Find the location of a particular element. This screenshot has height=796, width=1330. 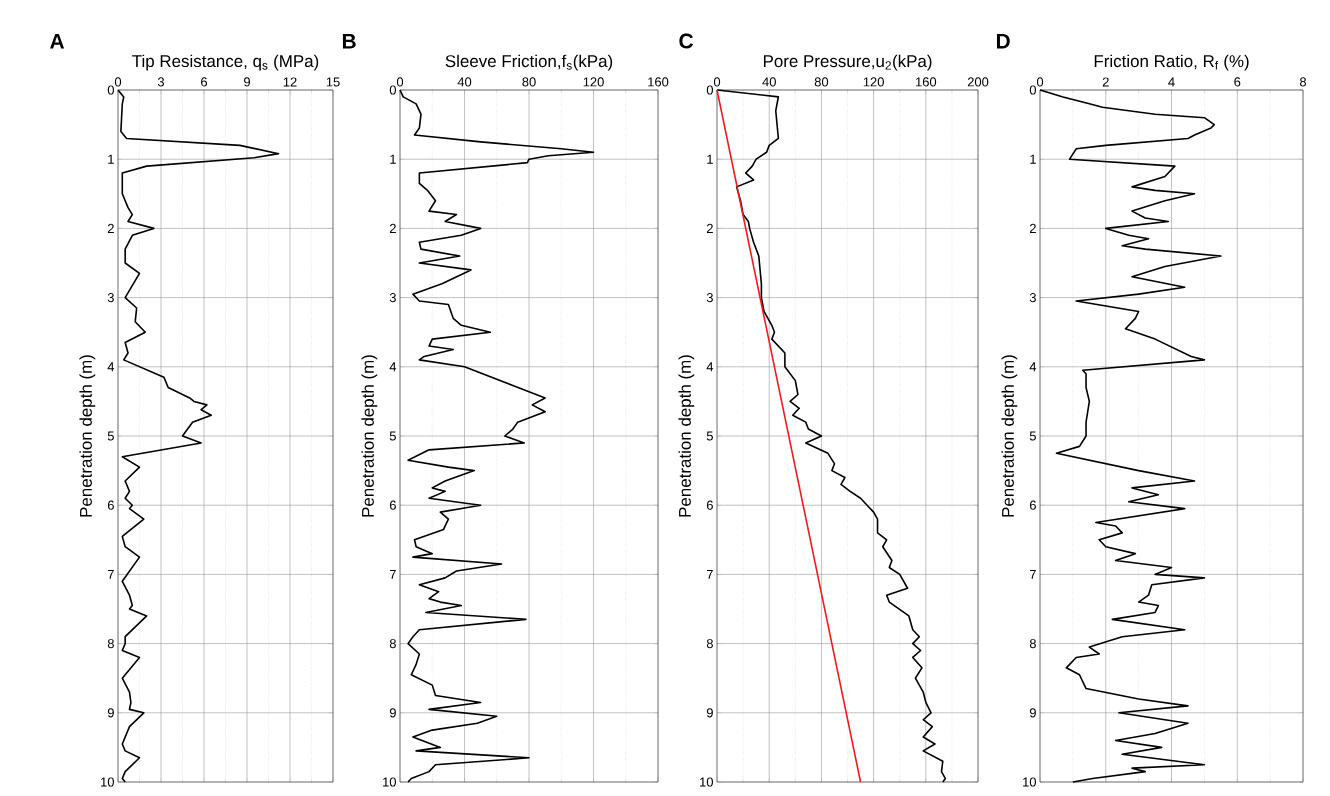

x-tick-label: 15 is located at coordinates (333, 82).